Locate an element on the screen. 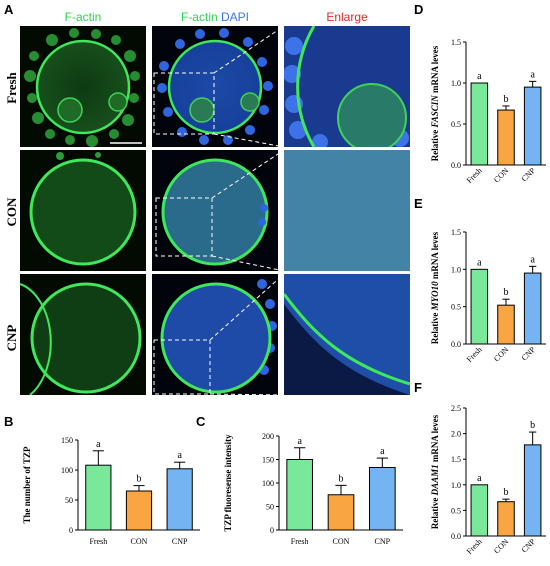 Image resolution: width=550 pixels, height=566 pixels. y-axis-label: The number of TZP is located at coordinates (27, 484).